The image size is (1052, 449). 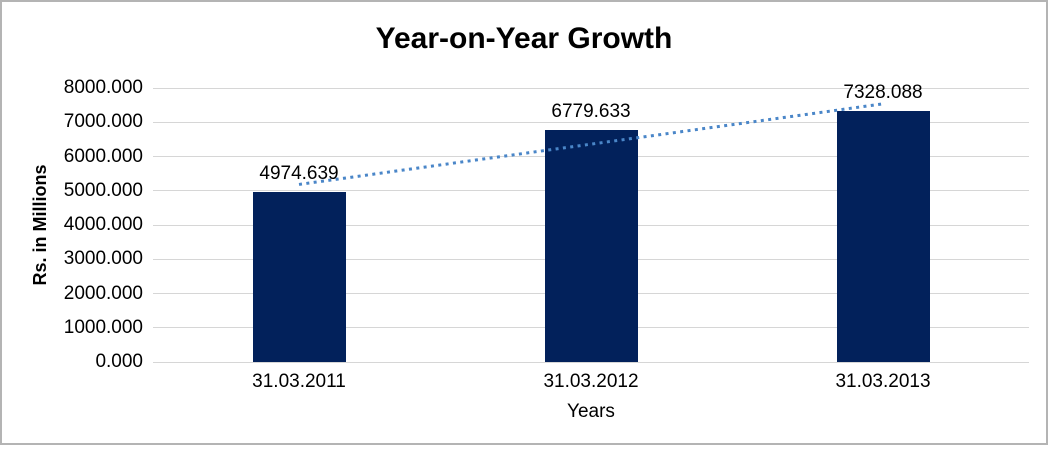 I want to click on trendline-segment, so click(x=591, y=144).